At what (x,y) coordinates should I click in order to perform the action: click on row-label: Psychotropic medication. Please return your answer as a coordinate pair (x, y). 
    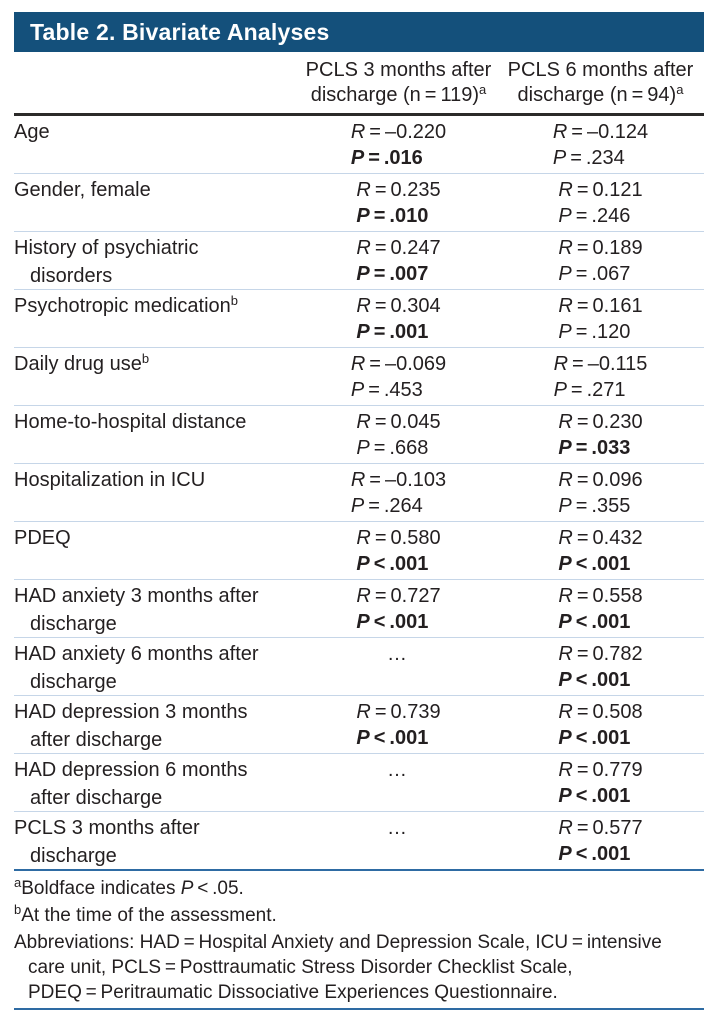
    Looking at the image, I should click on (122, 306).